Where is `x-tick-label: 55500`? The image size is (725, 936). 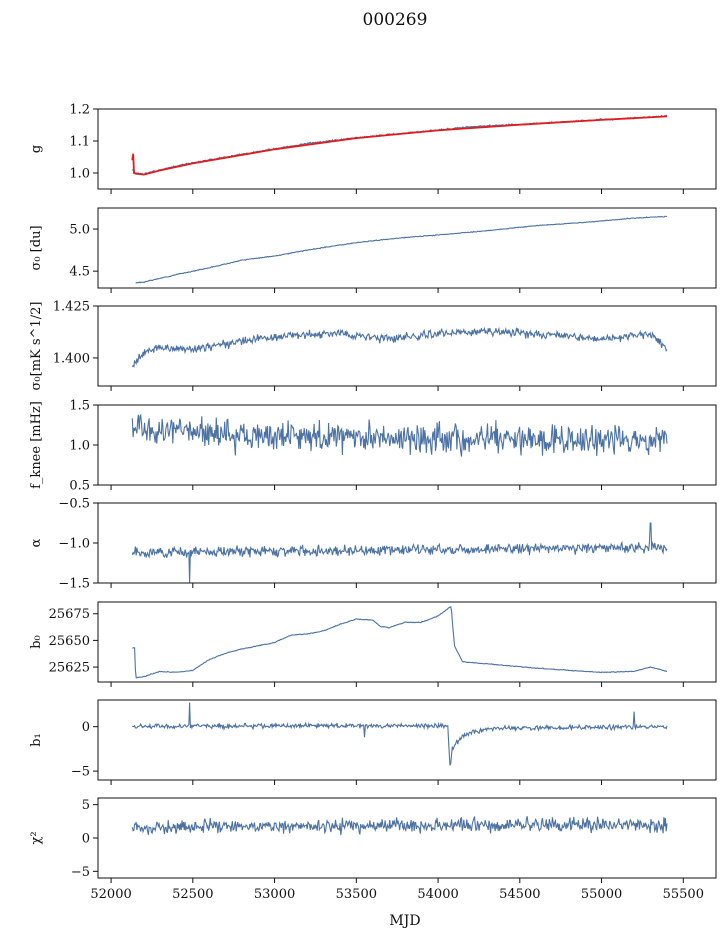
x-tick-label: 55500 is located at coordinates (683, 894).